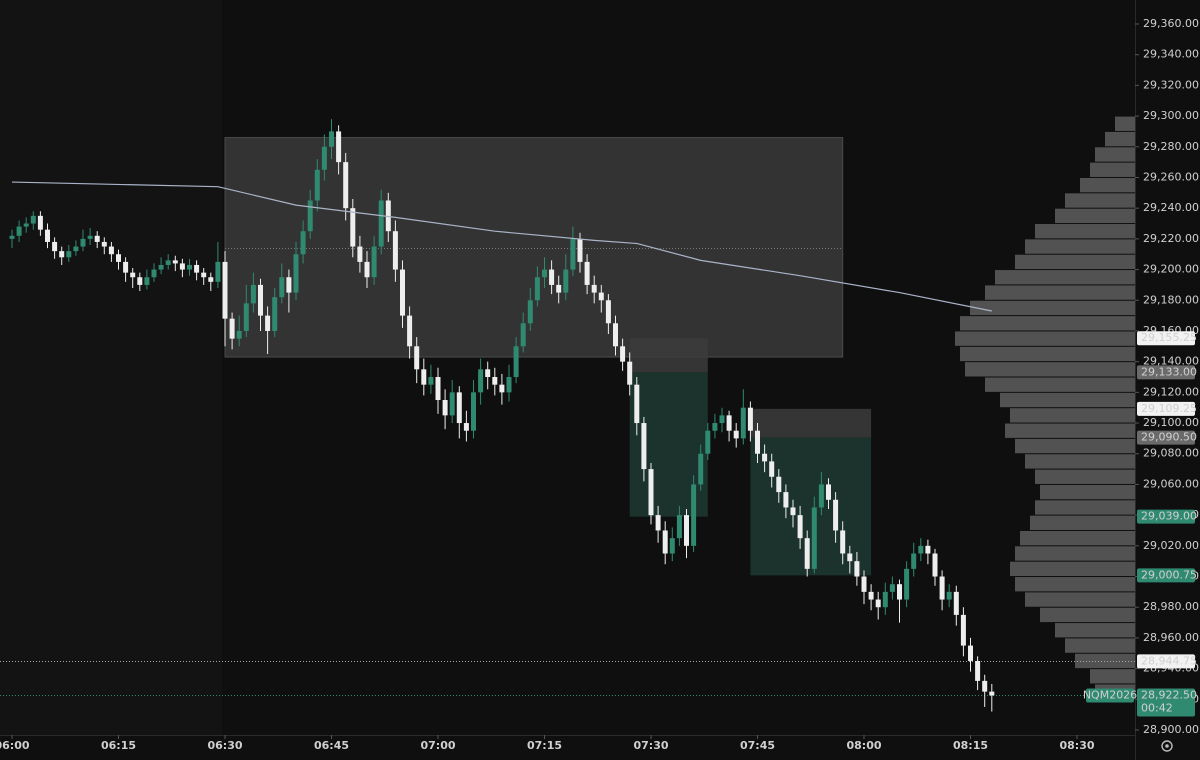 The height and width of the screenshot is (760, 1200). Describe the element at coordinates (1171, 637) in the screenshot. I see `y-tick-label: 28,960.00` at that location.